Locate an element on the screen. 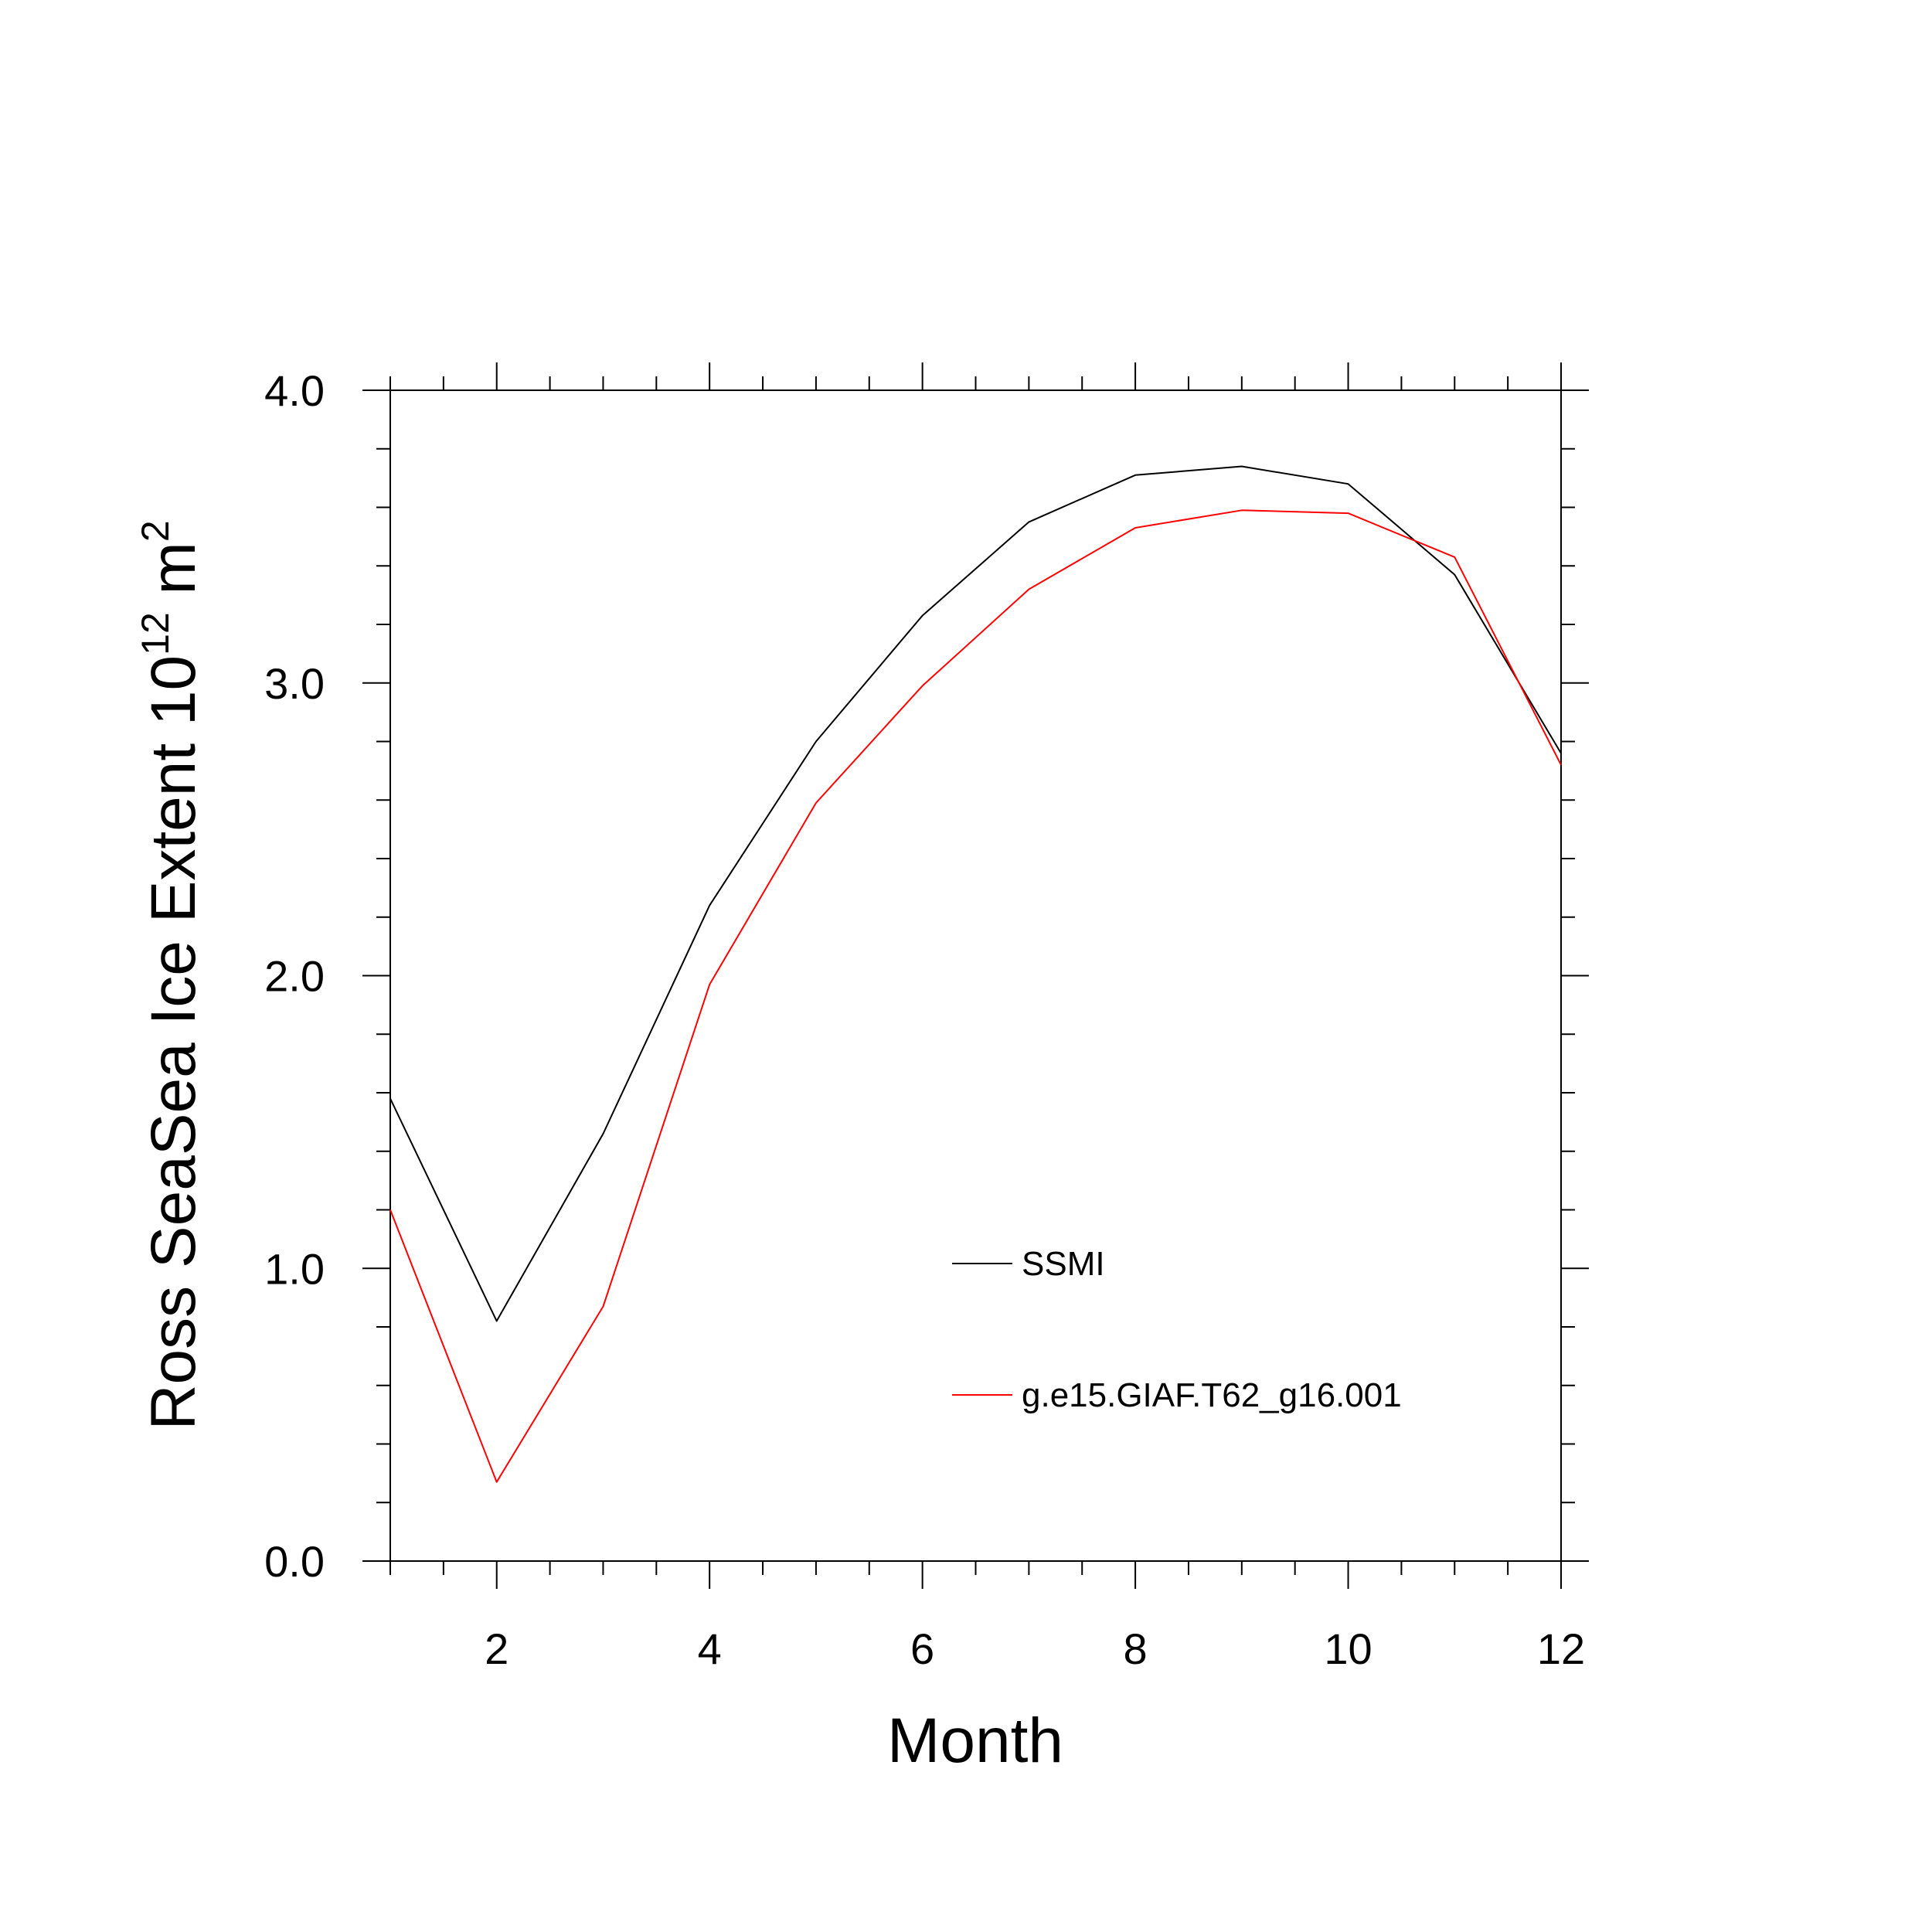 The width and height of the screenshot is (1932, 1932). y-tick-label: 1.0 is located at coordinates (294, 1269).